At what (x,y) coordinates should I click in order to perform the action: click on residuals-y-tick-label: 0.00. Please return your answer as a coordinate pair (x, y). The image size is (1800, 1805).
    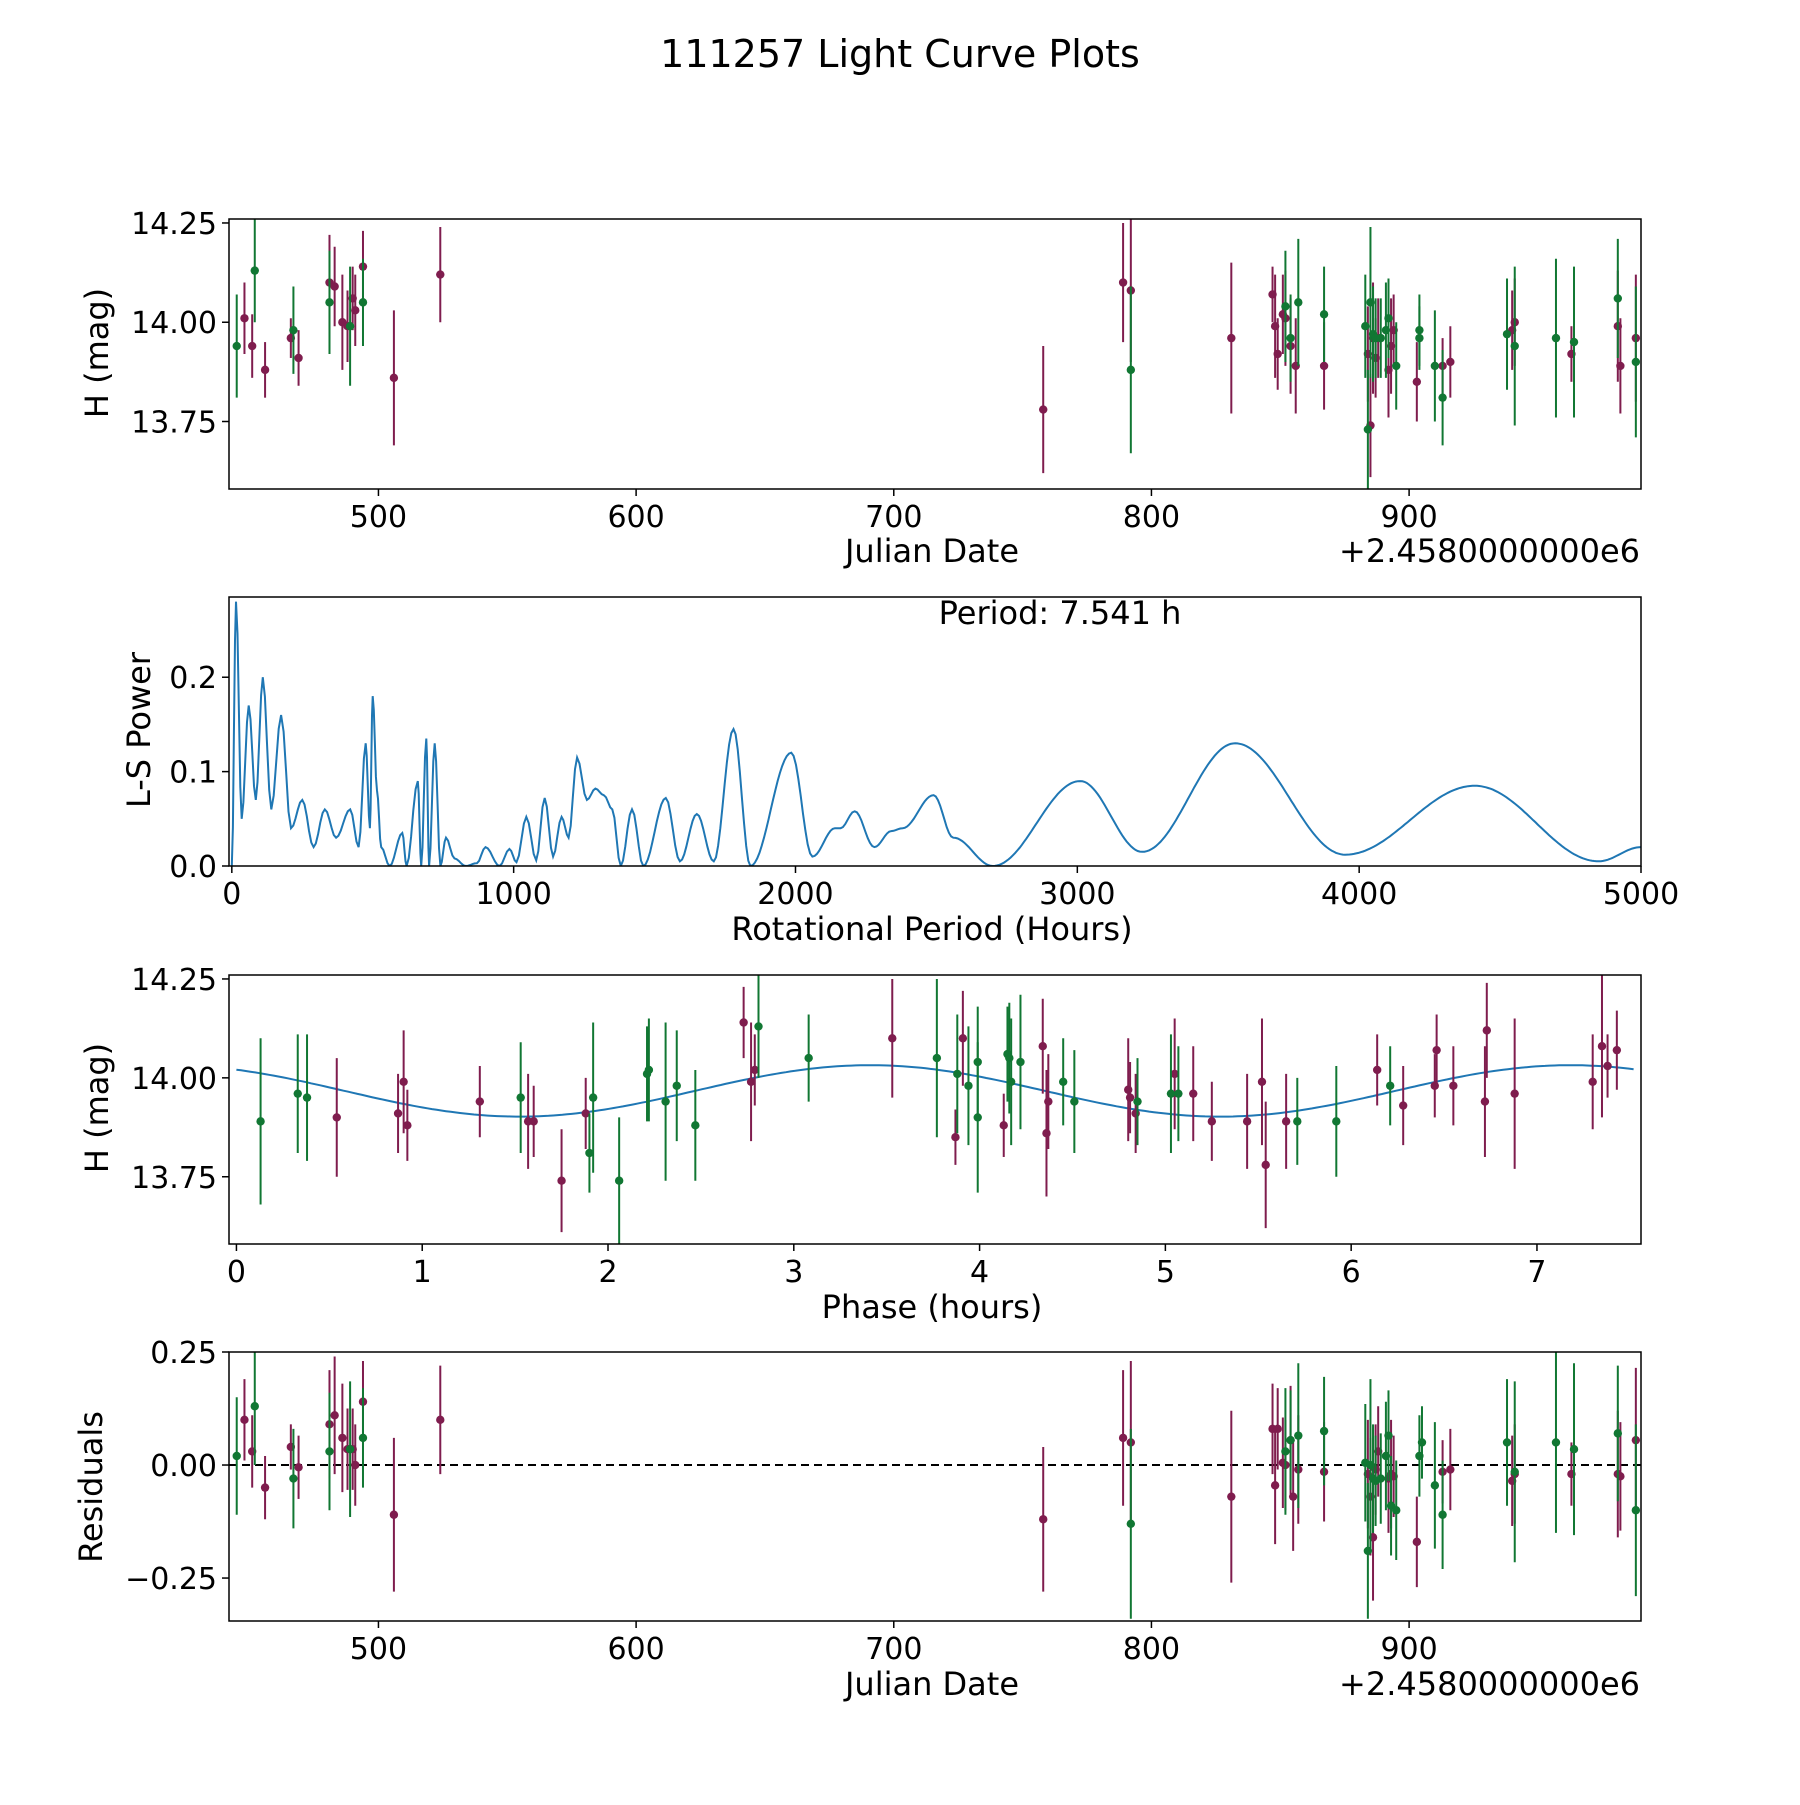
    Looking at the image, I should click on (183, 1466).